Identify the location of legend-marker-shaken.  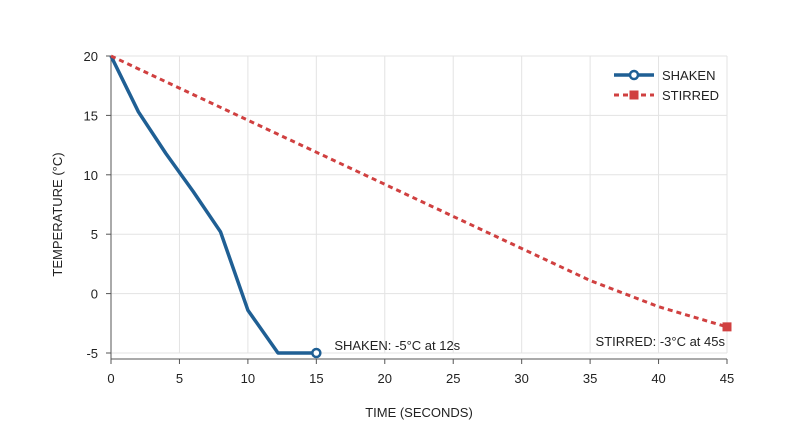
(634, 75).